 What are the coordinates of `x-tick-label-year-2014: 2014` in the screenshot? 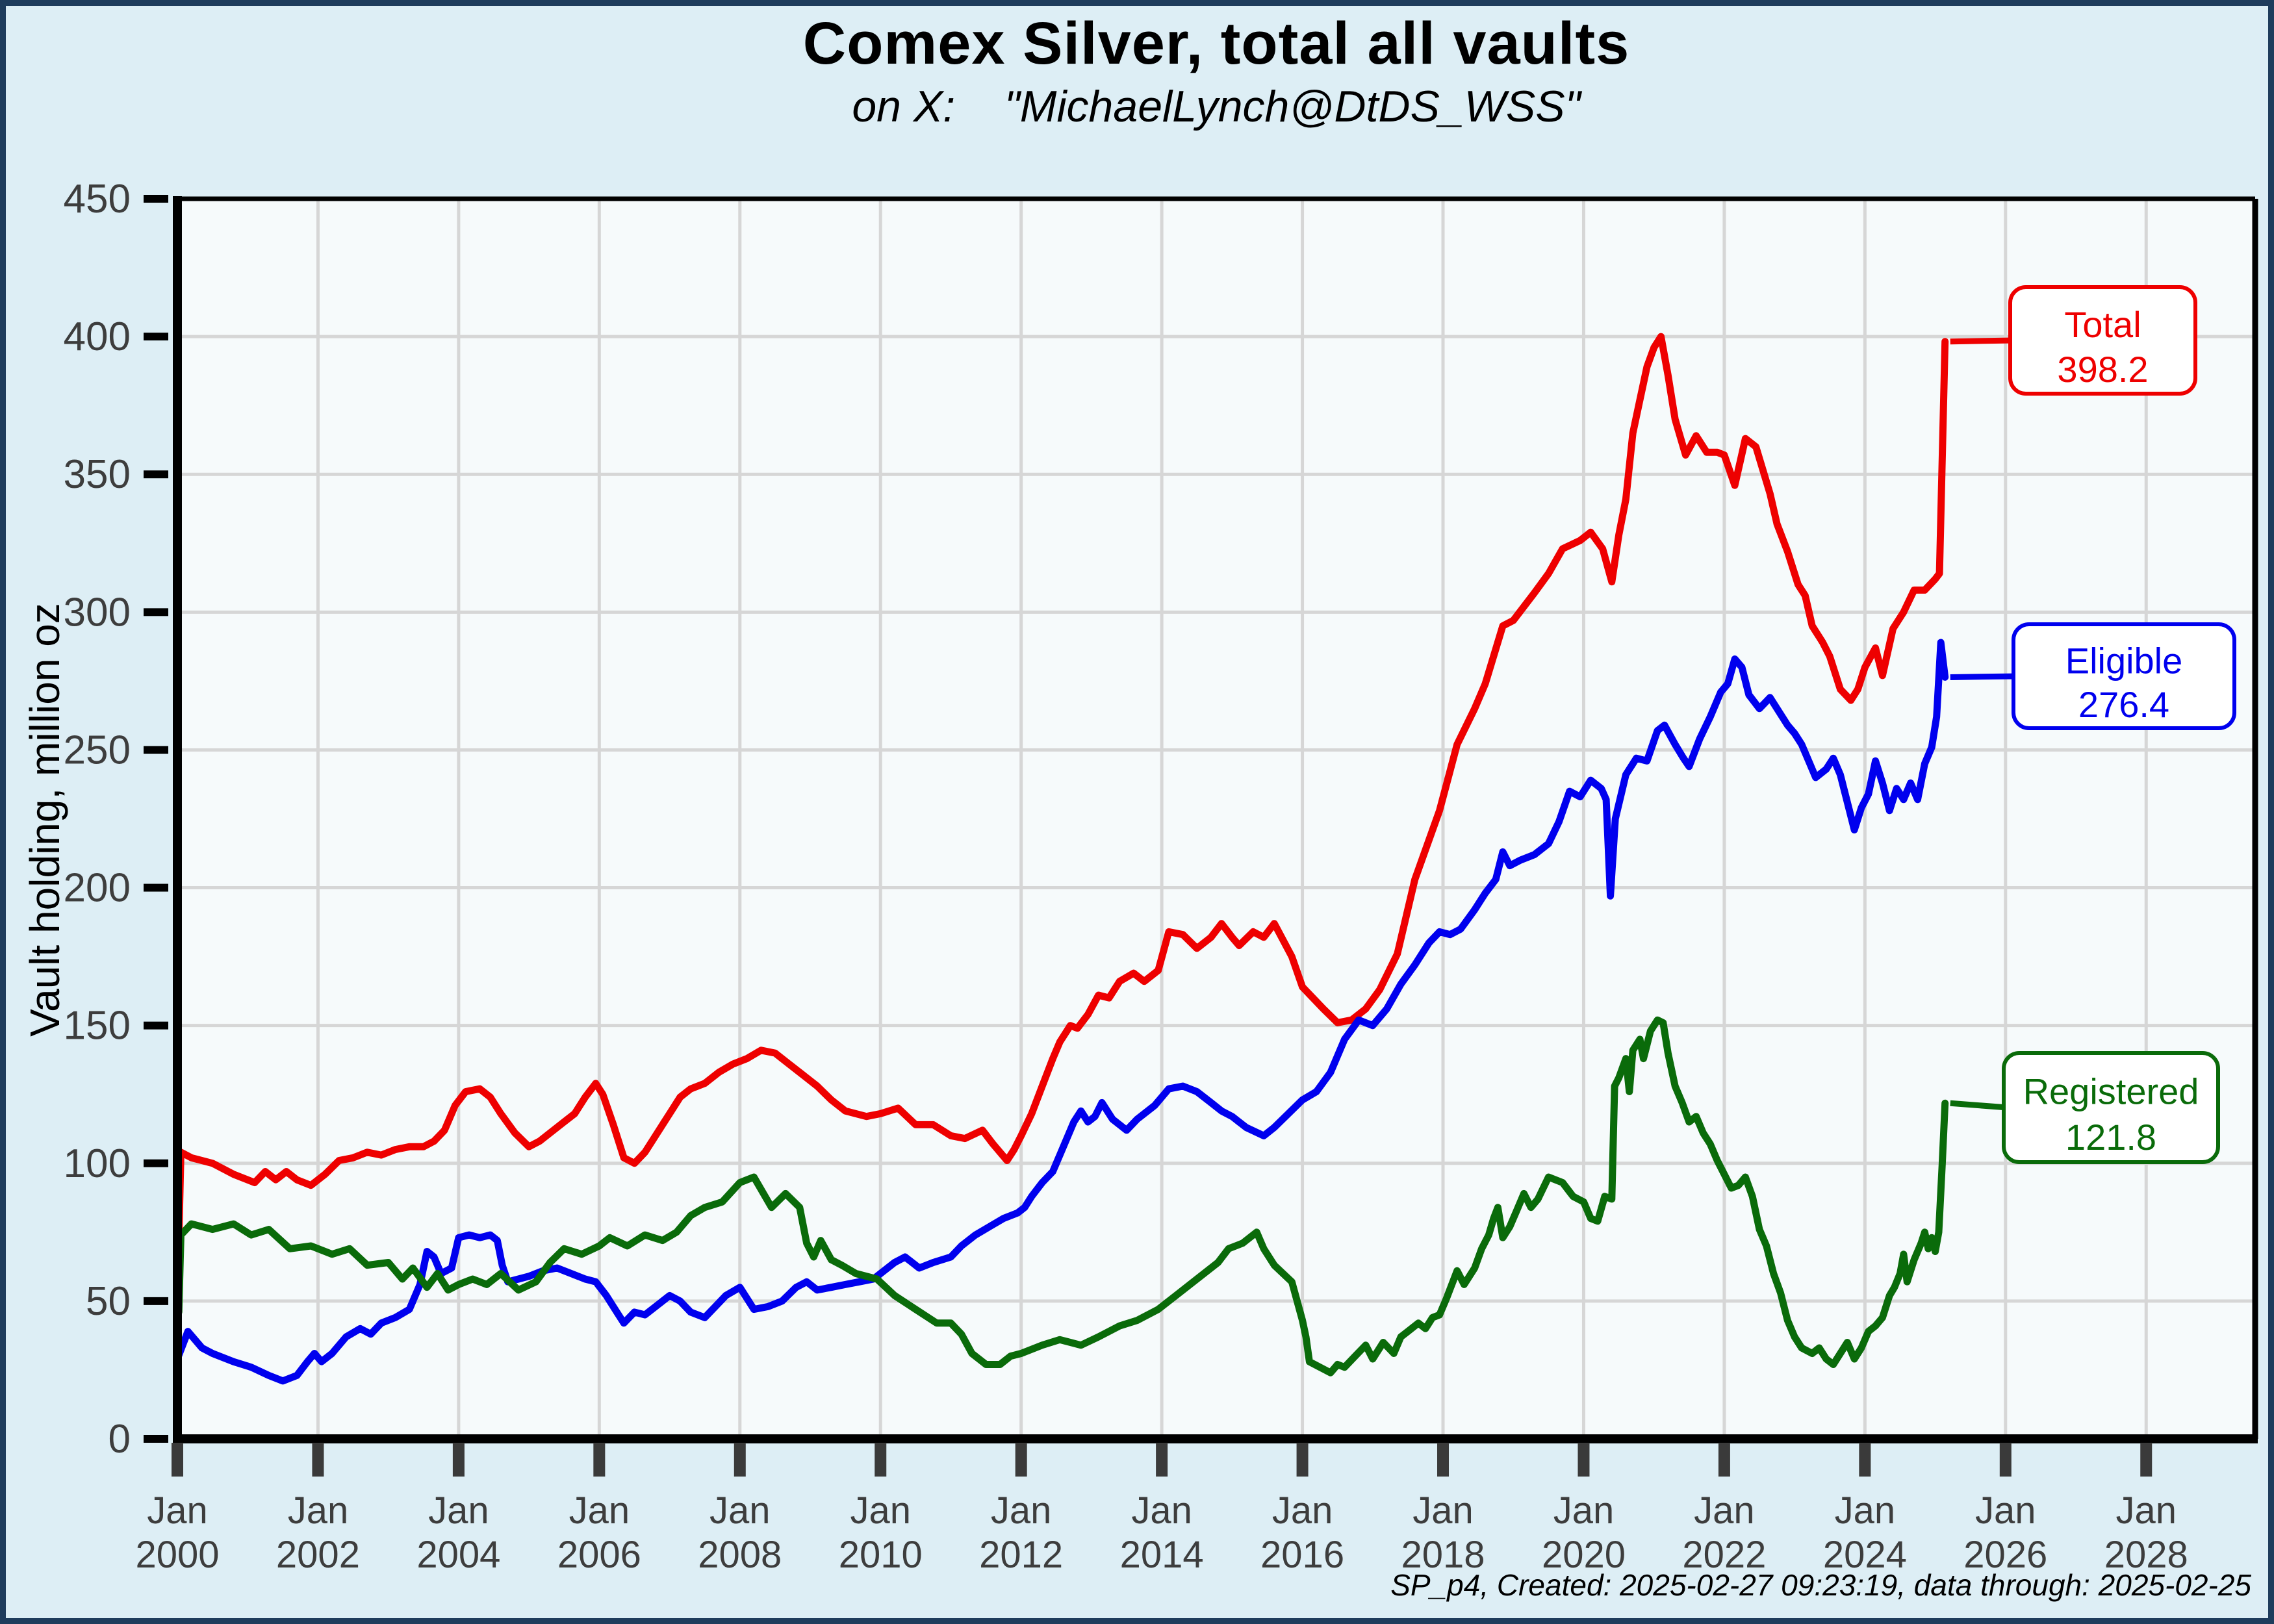 It's located at (1162, 1555).